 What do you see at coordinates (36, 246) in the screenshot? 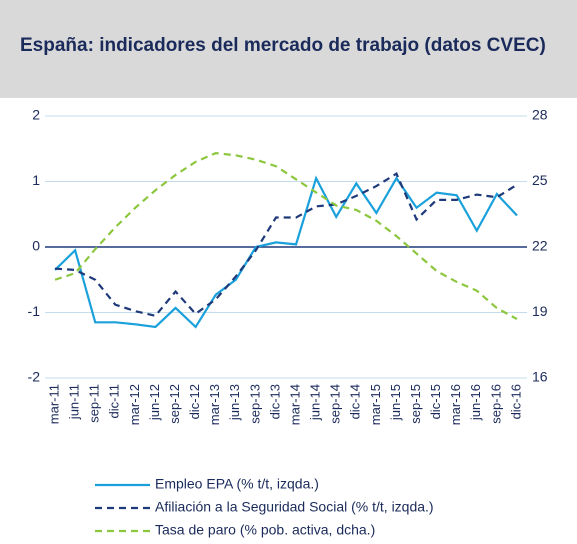
I see `y-tick-label: 0` at bounding box center [36, 246].